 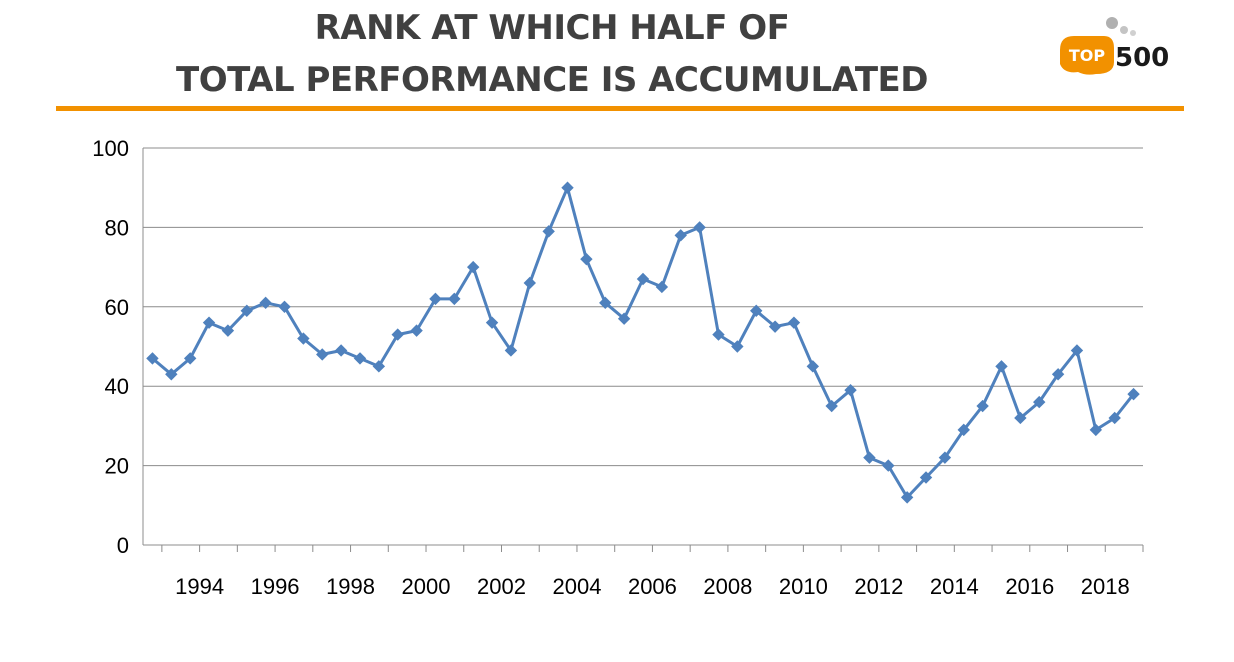 I want to click on y-tick-label: 20, so click(x=117, y=466).